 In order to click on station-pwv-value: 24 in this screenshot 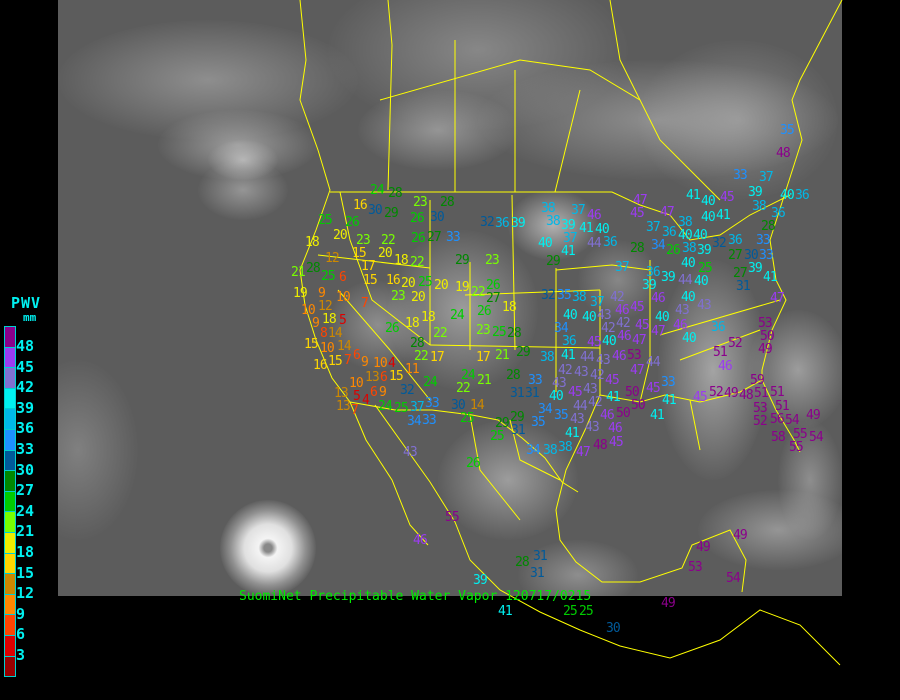, I will do `click(430, 382)`.